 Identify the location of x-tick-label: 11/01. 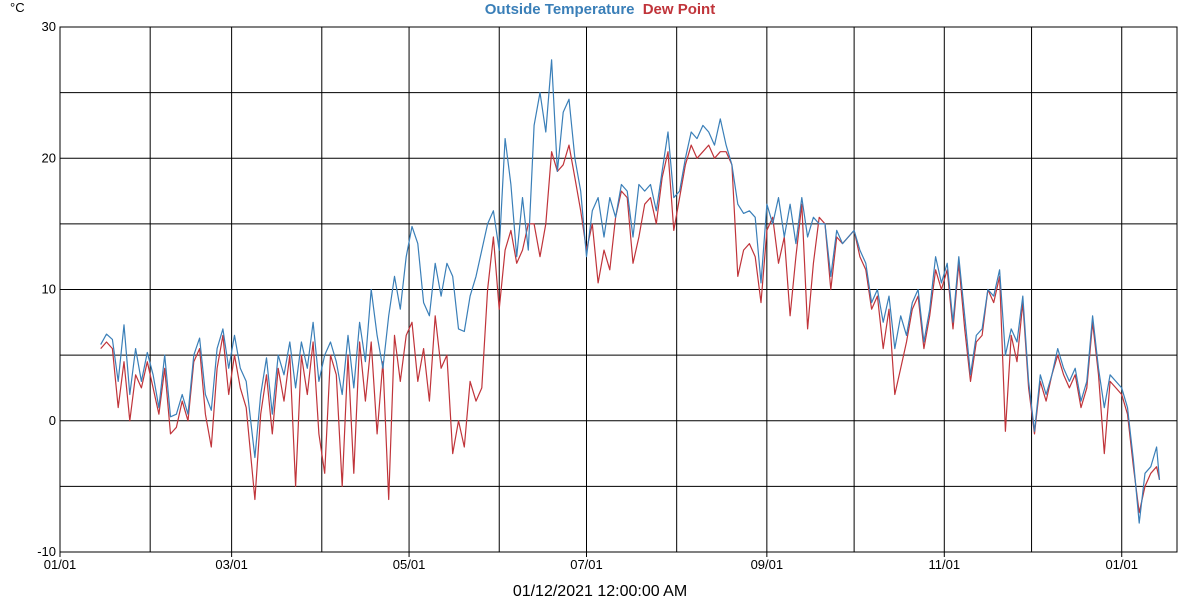
(945, 564).